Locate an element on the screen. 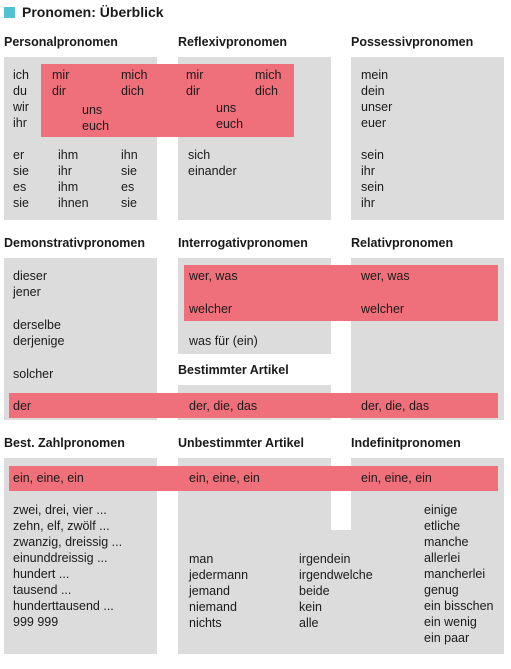 Image resolution: width=511 pixels, height=669 pixels. demonstrativ-group-b: derselbe derjenige is located at coordinates (39, 333).